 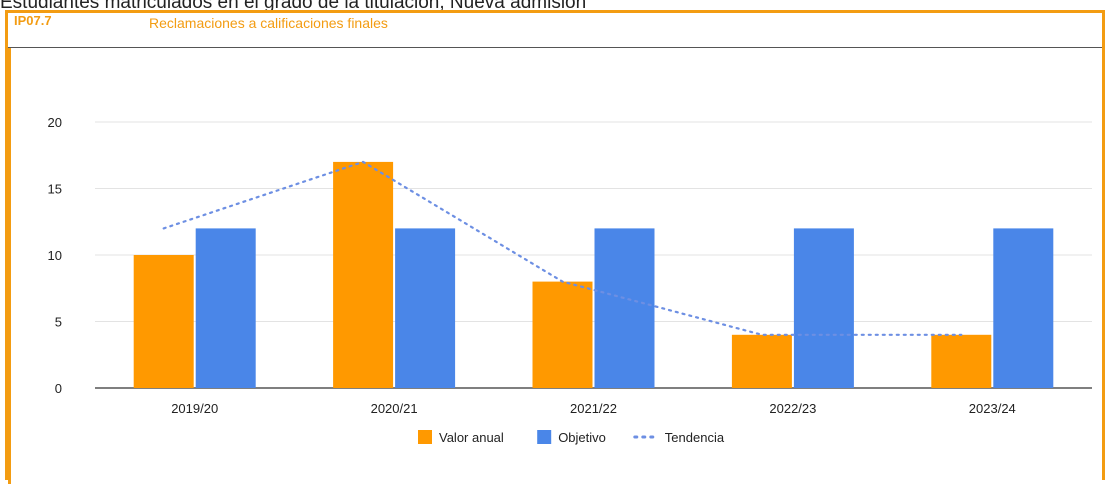 What do you see at coordinates (55, 122) in the screenshot?
I see `y-tick-label: 20` at bounding box center [55, 122].